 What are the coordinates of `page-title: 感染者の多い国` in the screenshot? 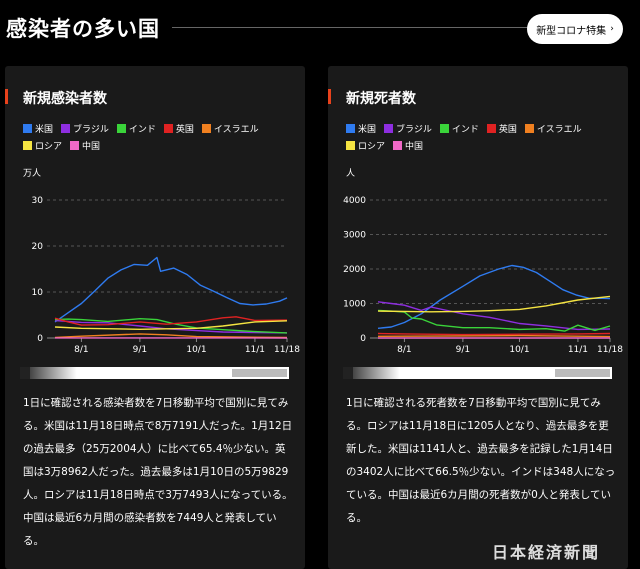 It's located at (83, 29).